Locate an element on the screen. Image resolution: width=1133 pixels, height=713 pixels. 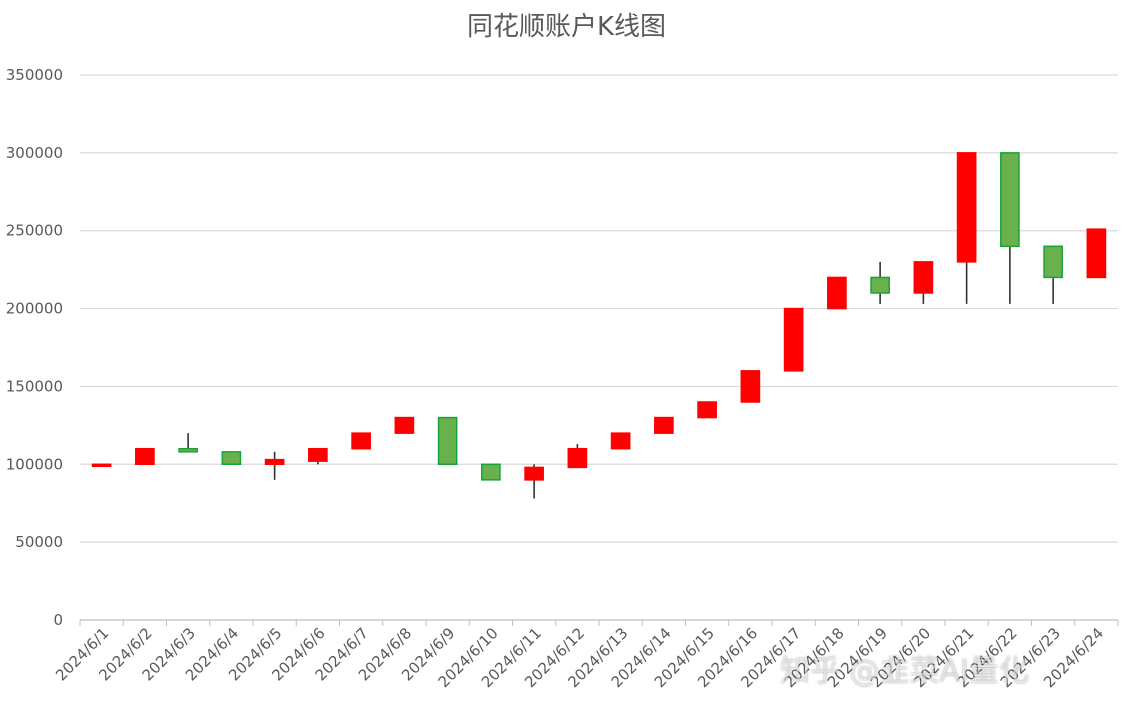
y-tick-label: 50000 is located at coordinates (39, 542).